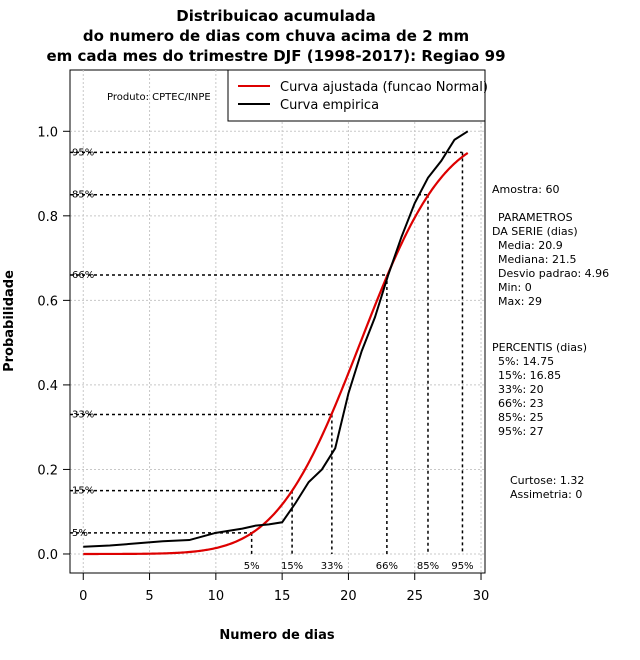 Image resolution: width=640 pixels, height=660 pixels. I want to click on x-tick-label: 10, so click(216, 596).